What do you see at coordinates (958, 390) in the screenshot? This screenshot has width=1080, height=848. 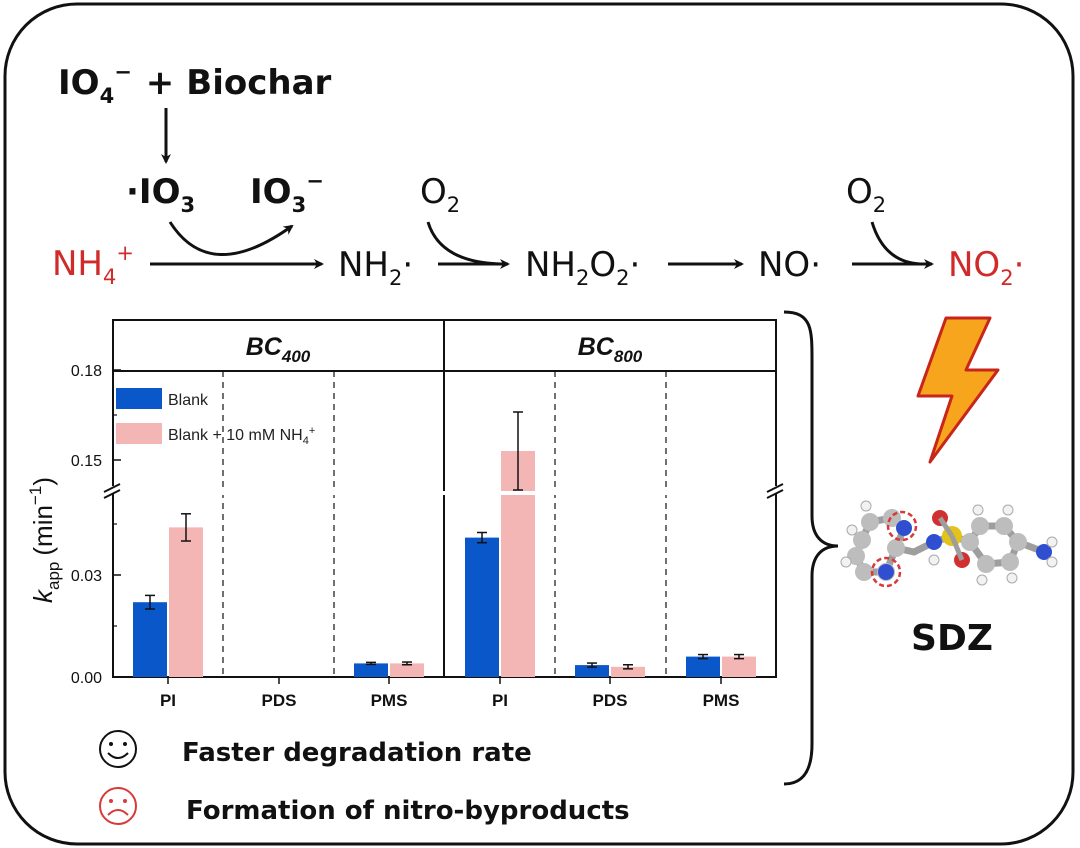 I see `lightning-bolt-icon` at bounding box center [958, 390].